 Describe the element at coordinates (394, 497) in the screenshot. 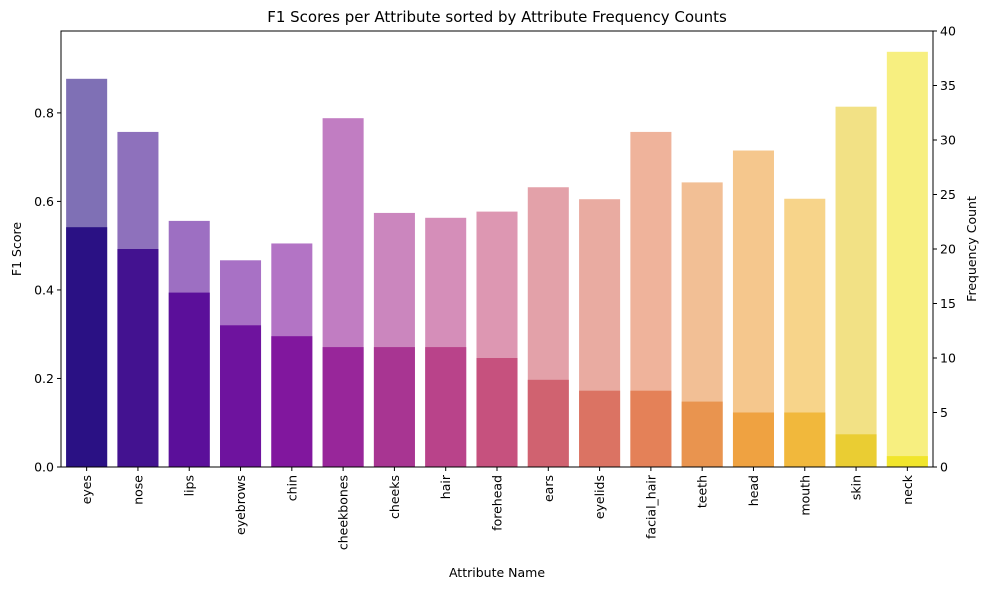

I see `x-tick-label: cheeks` at that location.